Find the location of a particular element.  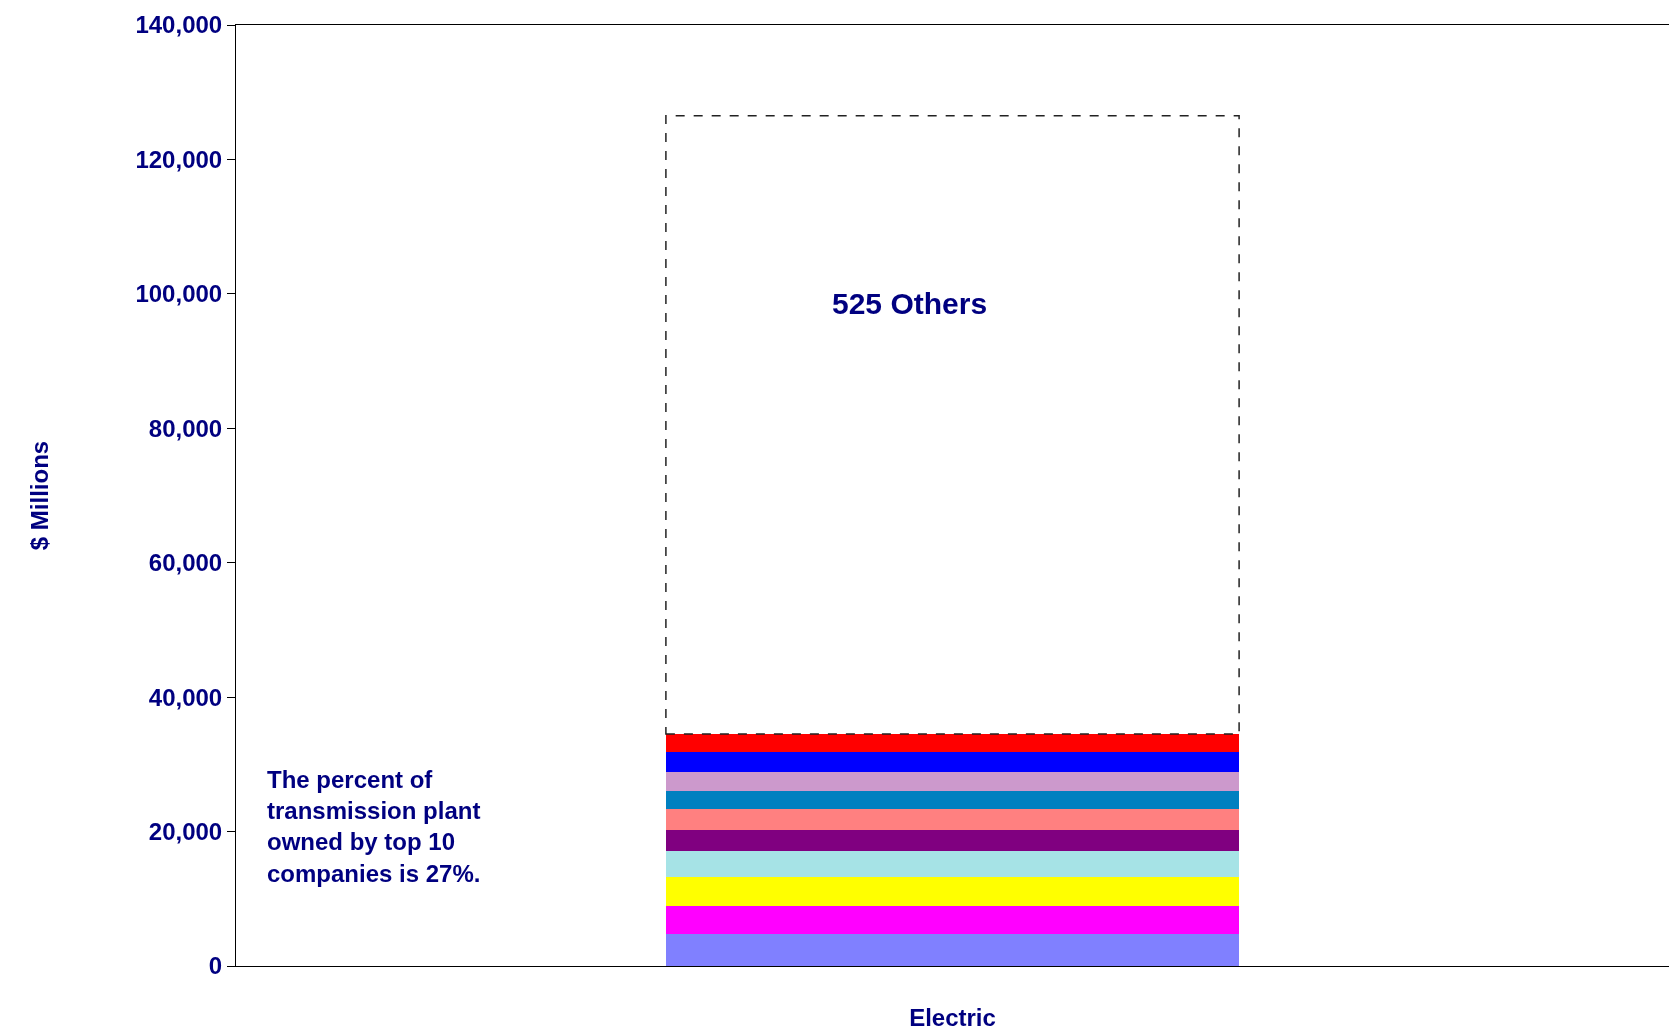

y-axis-title: $ Millions is located at coordinates (39, 495).